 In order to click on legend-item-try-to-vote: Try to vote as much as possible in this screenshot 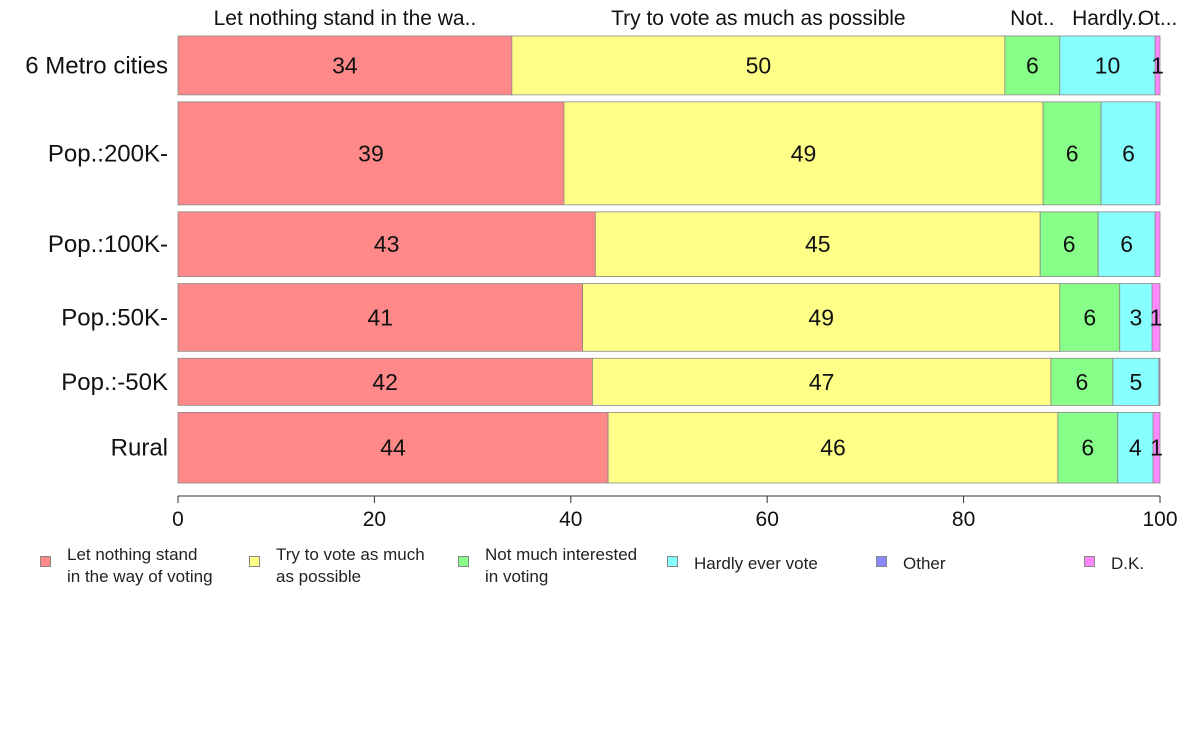, I will do `click(337, 566)`.